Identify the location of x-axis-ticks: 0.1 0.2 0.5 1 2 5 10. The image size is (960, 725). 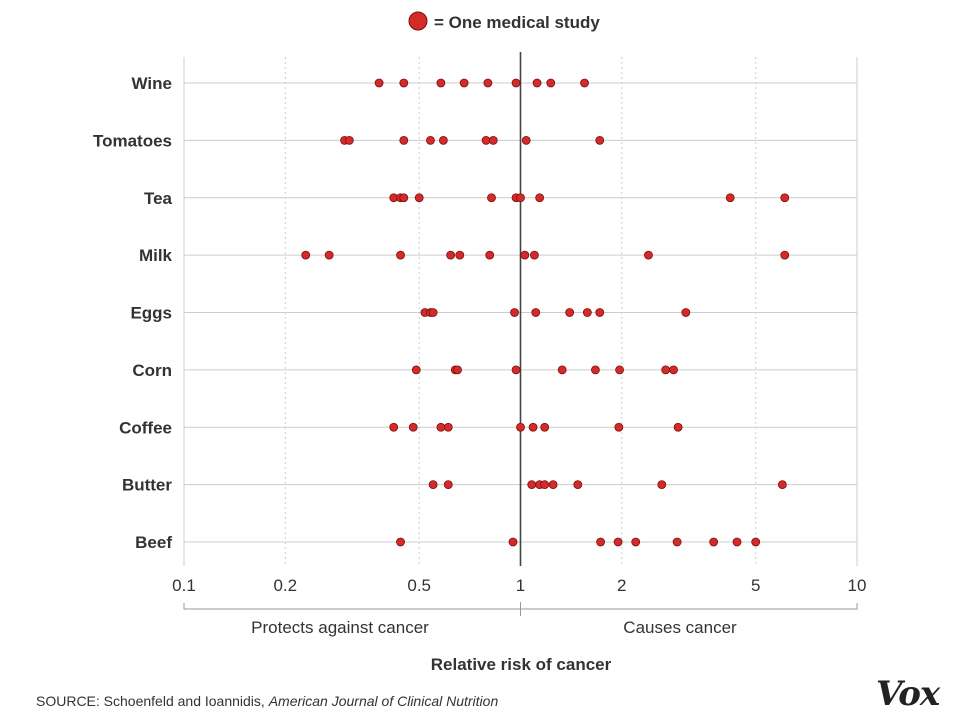
(519, 585).